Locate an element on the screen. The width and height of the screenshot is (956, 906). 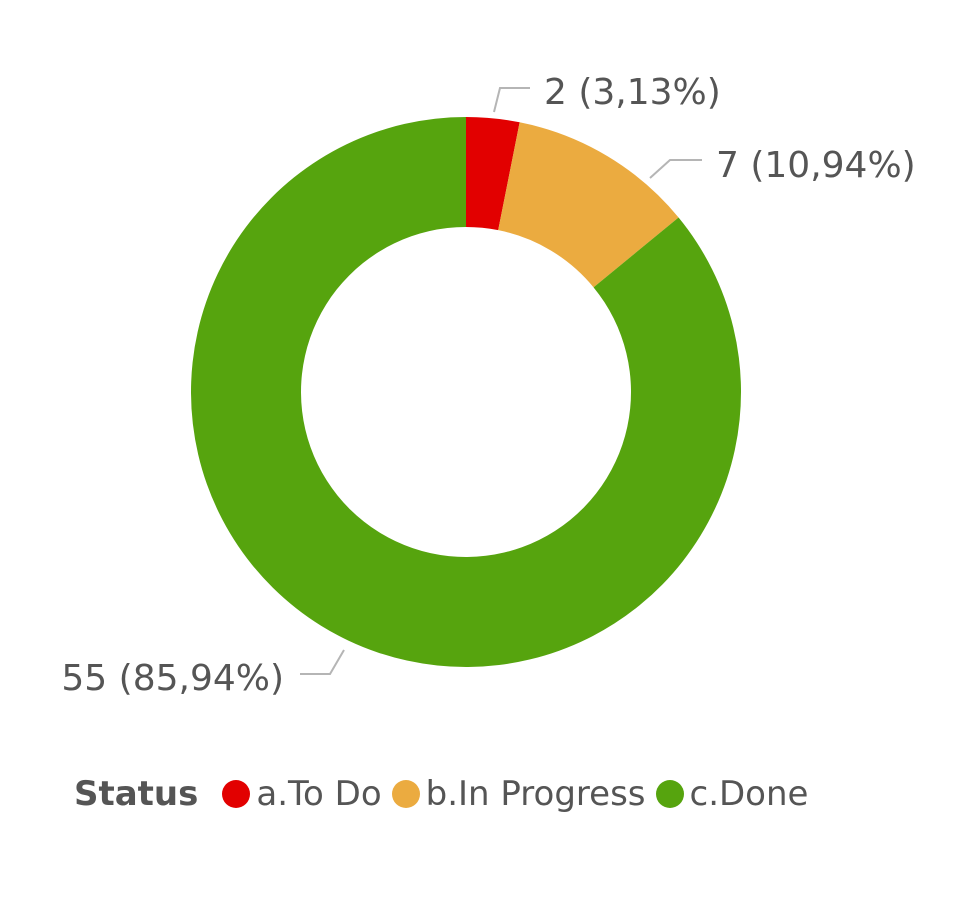
legend-item-done: c.Done is located at coordinates (732, 794).